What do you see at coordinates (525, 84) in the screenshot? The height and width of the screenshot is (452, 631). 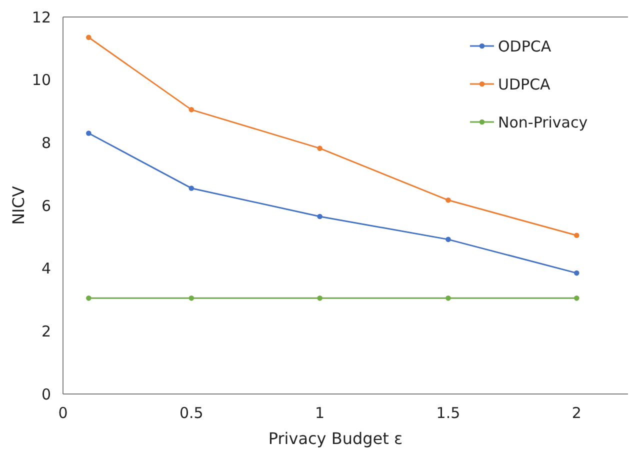 I see `legend-label: UDPCA` at bounding box center [525, 84].